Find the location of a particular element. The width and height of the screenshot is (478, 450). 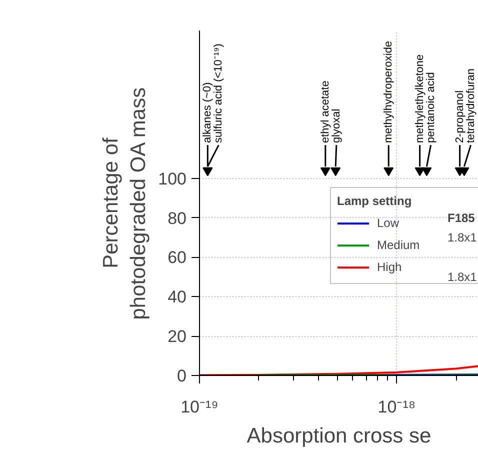

text: alkanes (~0) is located at coordinates (208, 113).